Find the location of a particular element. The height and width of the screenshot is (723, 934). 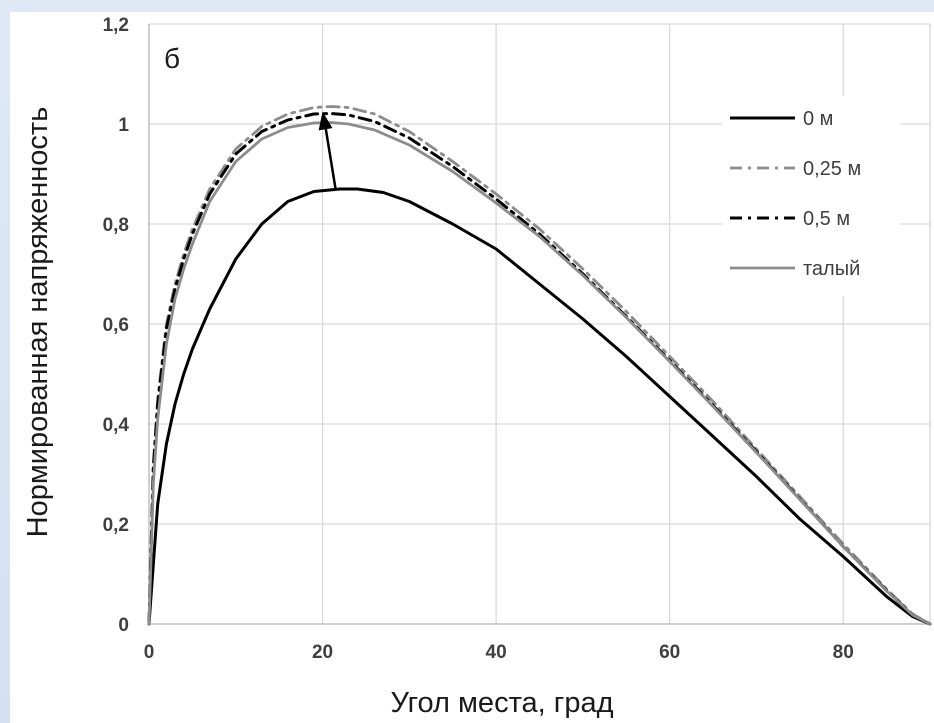

x-axis-title: Угол места, град is located at coordinates (501, 703).